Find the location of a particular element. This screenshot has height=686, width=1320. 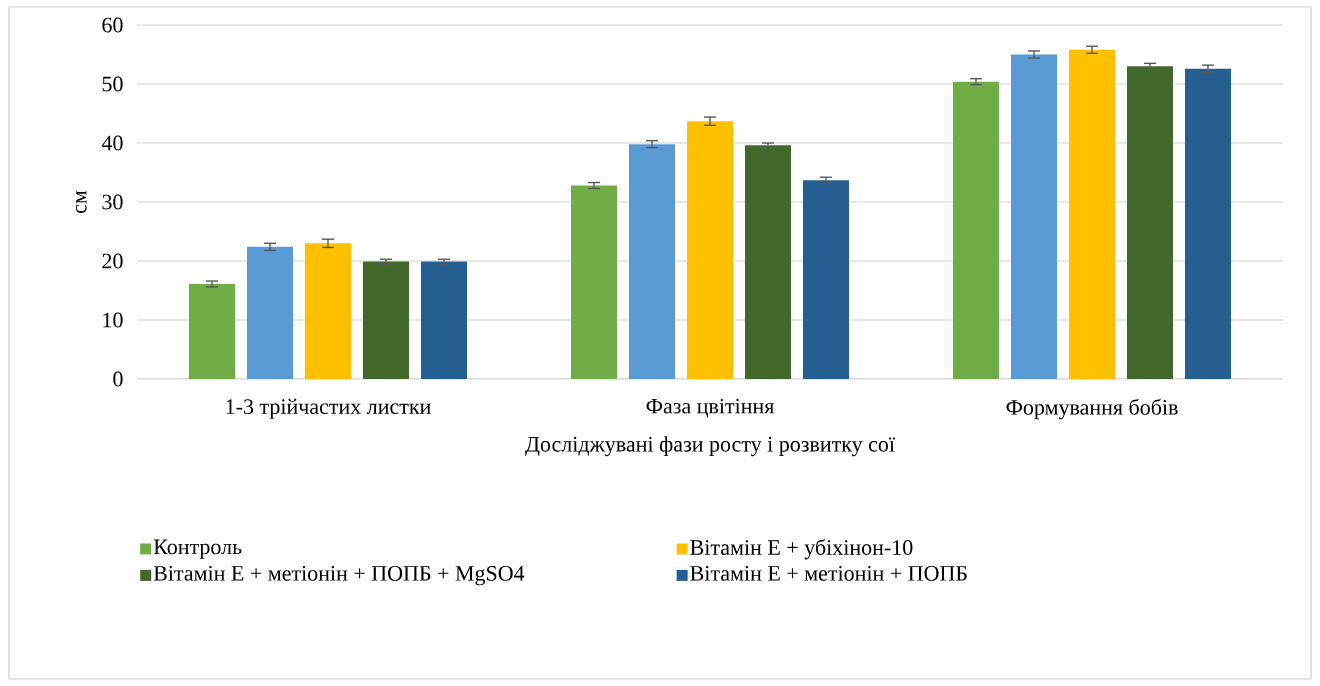

legend-label: Вітамін Е + метіонін + ПОПБ is located at coordinates (828, 573).